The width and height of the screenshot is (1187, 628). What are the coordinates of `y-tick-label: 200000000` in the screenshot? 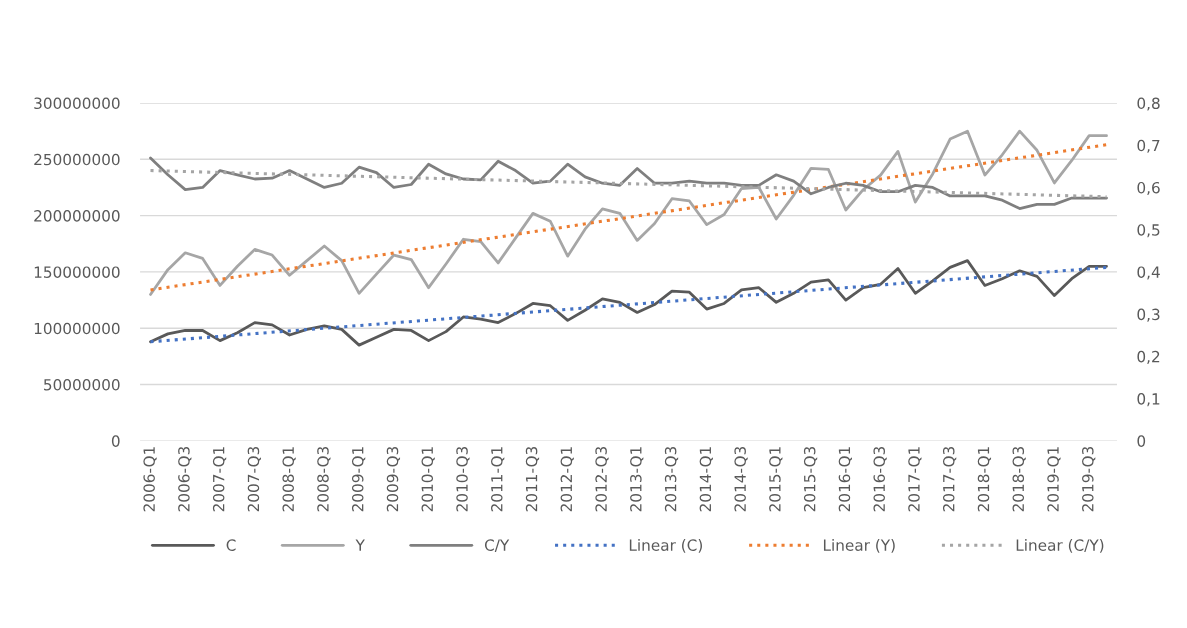 It's located at (77, 216).